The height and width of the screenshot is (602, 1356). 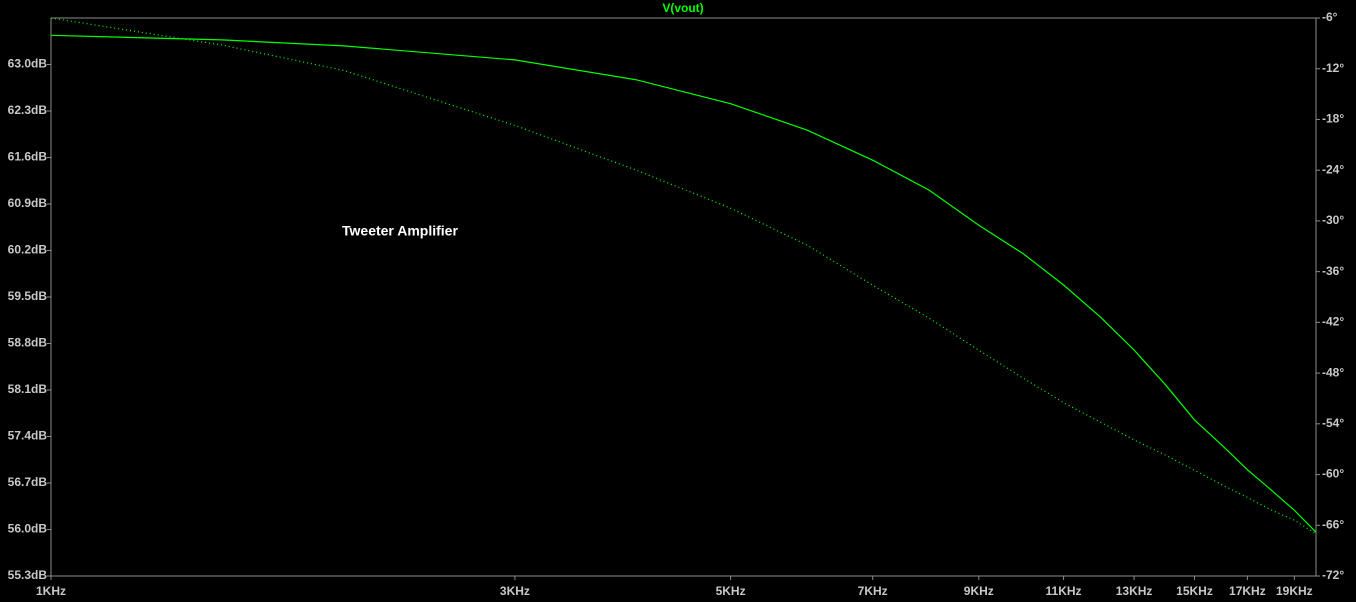 What do you see at coordinates (979, 591) in the screenshot?
I see `x-tick-label: 9KHz` at bounding box center [979, 591].